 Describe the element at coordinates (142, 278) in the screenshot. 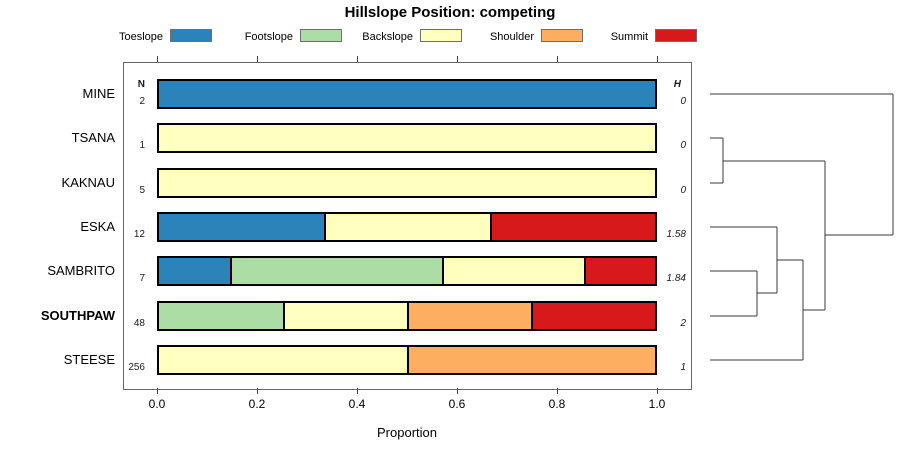

I see `n-value: 7` at that location.